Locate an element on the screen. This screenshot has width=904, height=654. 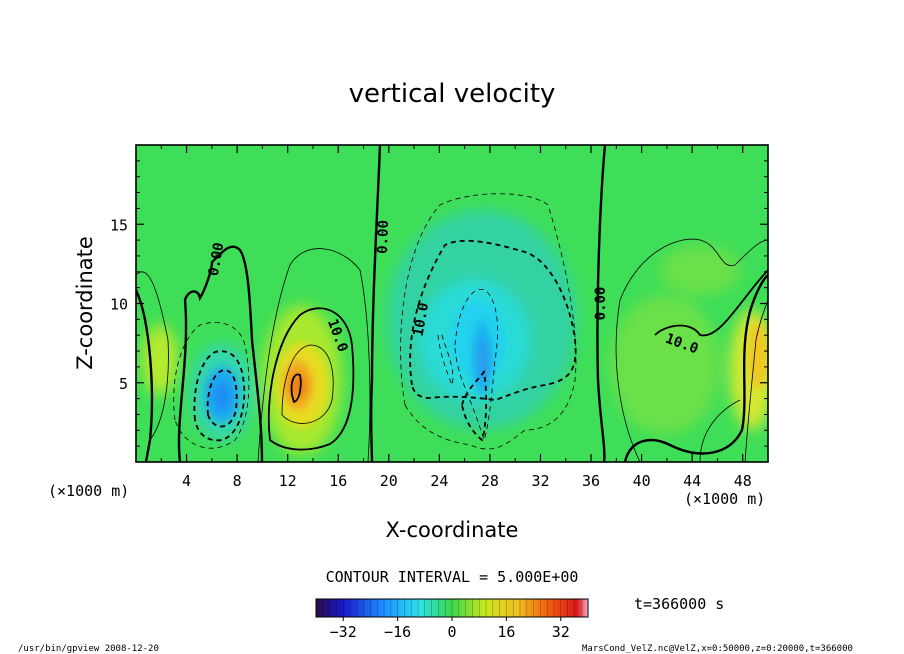
chart-title: vertical velocity is located at coordinates (452, 94).